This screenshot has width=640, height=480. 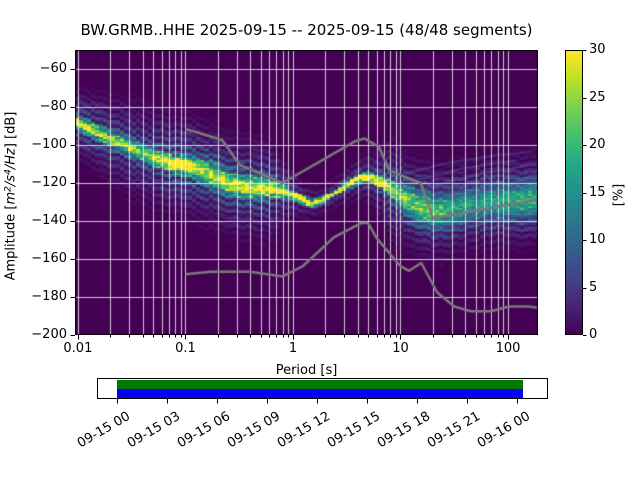 I want to click on timeline-tick-label: 09-15 12, so click(x=303, y=430).